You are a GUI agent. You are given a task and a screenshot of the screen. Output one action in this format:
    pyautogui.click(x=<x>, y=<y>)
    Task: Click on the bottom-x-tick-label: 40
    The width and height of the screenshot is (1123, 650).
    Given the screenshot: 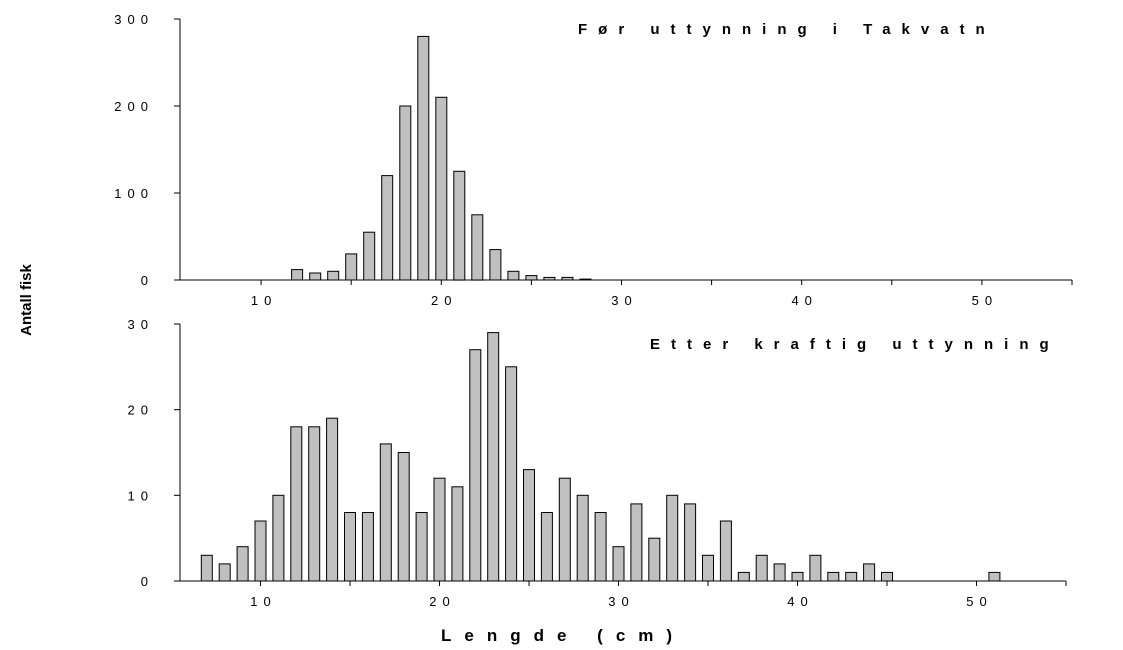 What is the action you would take?
    pyautogui.click(x=800, y=601)
    